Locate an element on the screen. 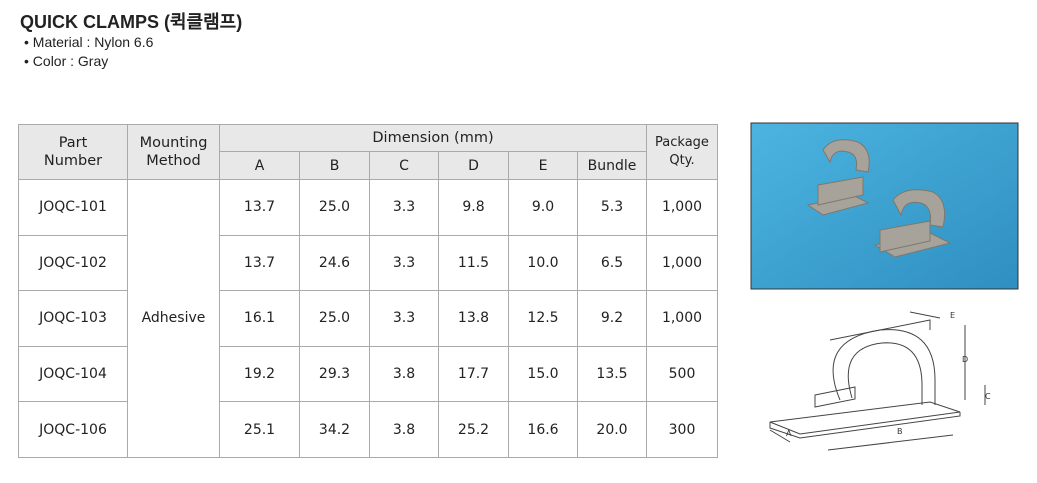  table-cell: 9.2 is located at coordinates (612, 318).